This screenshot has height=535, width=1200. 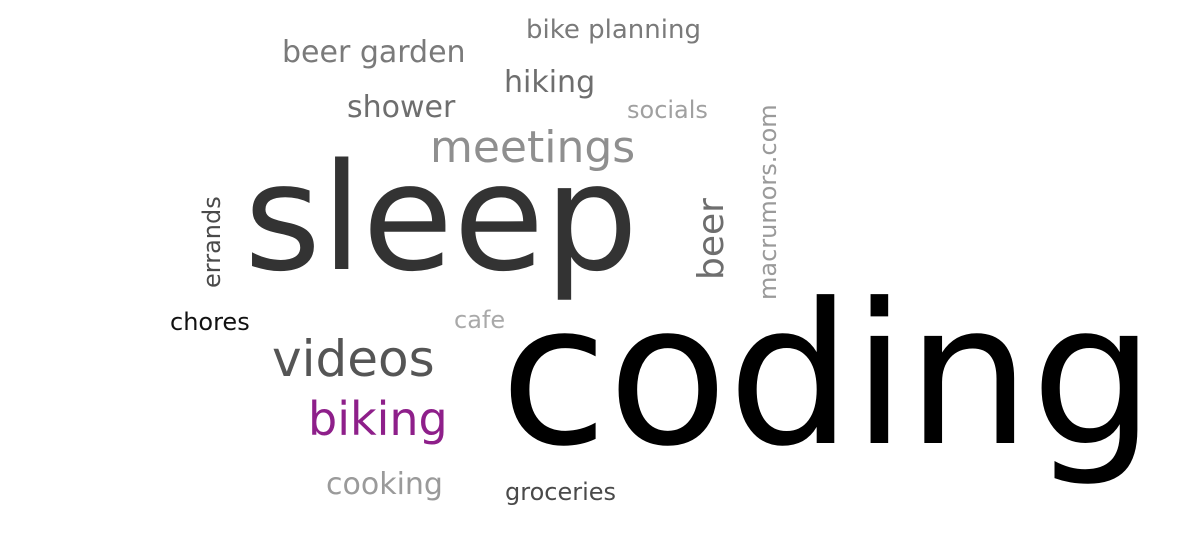 What do you see at coordinates (212, 242) in the screenshot?
I see `word-errands: errands` at bounding box center [212, 242].